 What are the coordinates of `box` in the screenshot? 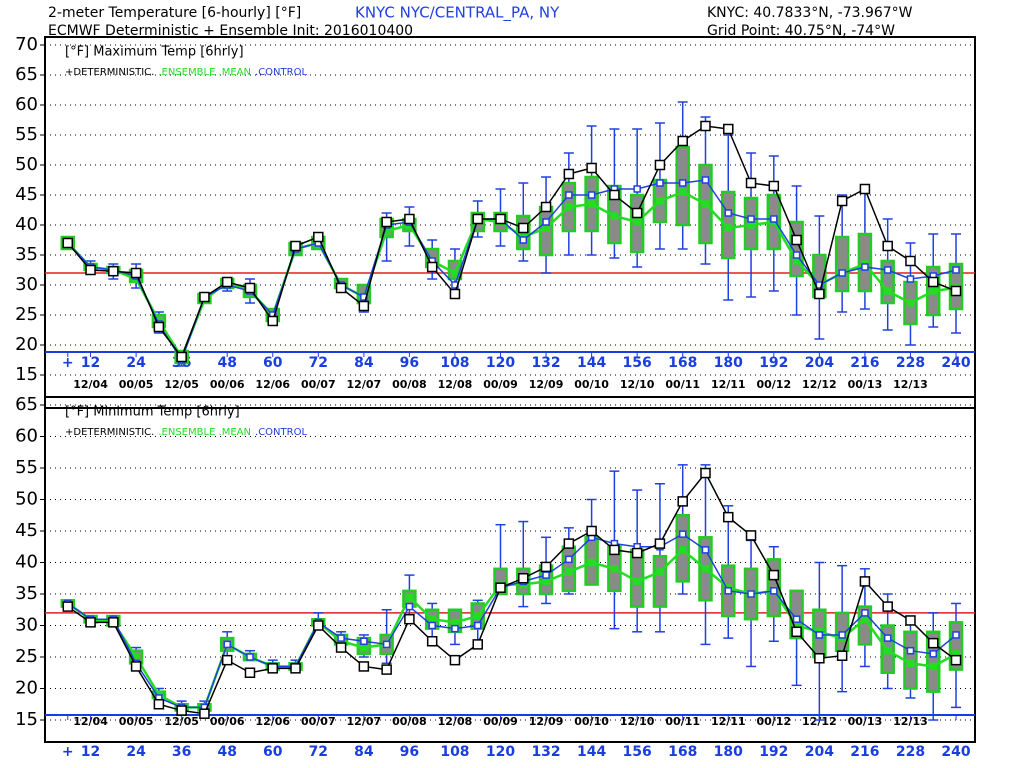 It's located at (842, 264).